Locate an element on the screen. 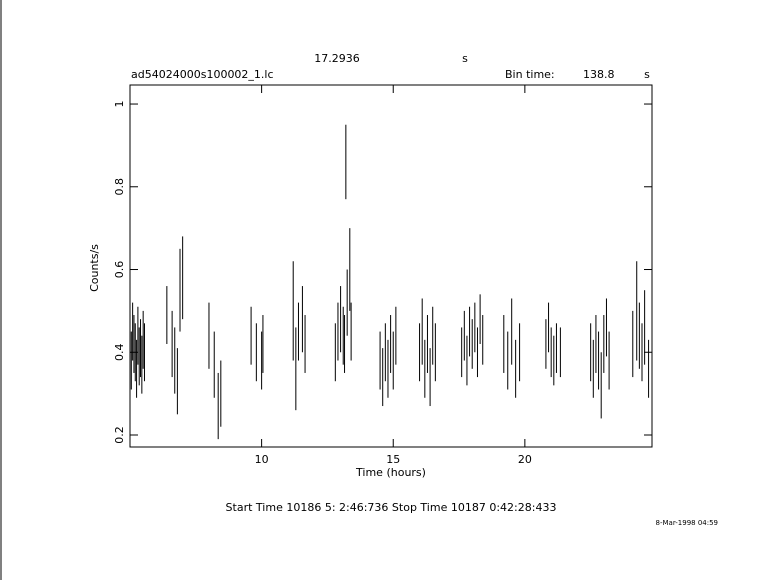 Image resolution: width=781 pixels, height=580 pixels. subtitle: ad54024000s100002_1.lc is located at coordinates (202, 74).